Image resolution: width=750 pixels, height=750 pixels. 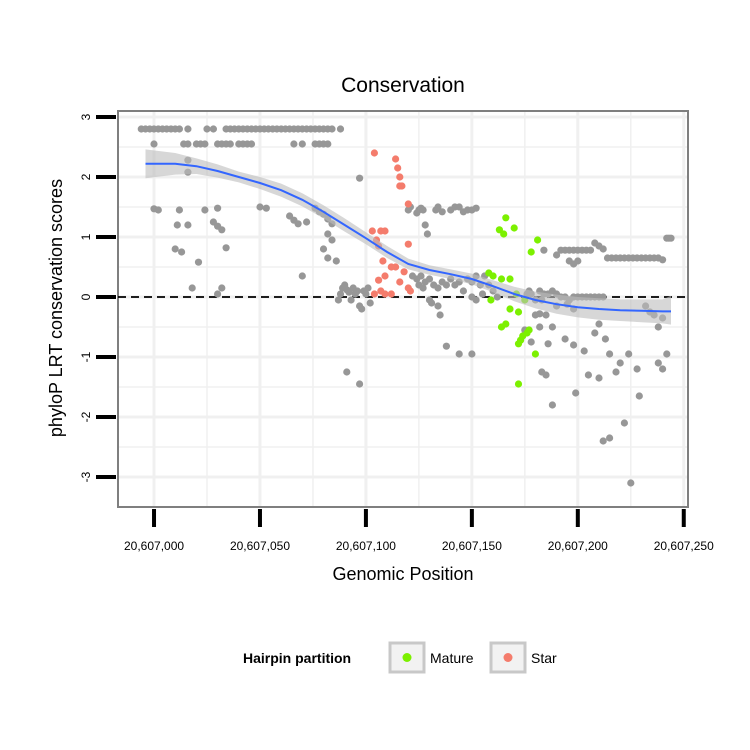 I want to click on y-tick-label: -2, so click(x=86, y=416).